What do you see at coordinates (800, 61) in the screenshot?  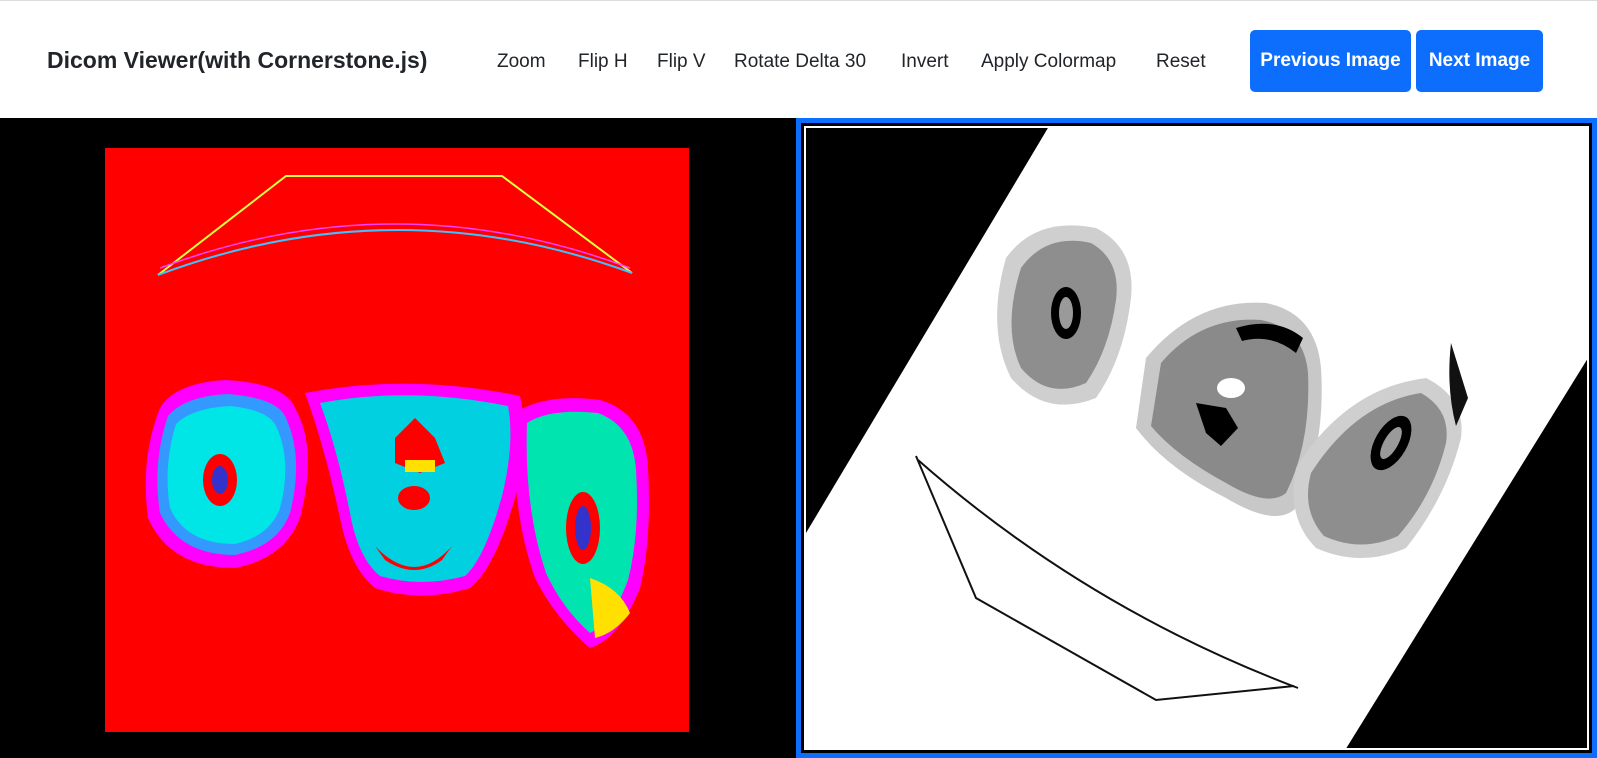 I see `rotate-delta-link: Rotate Delta 30` at bounding box center [800, 61].